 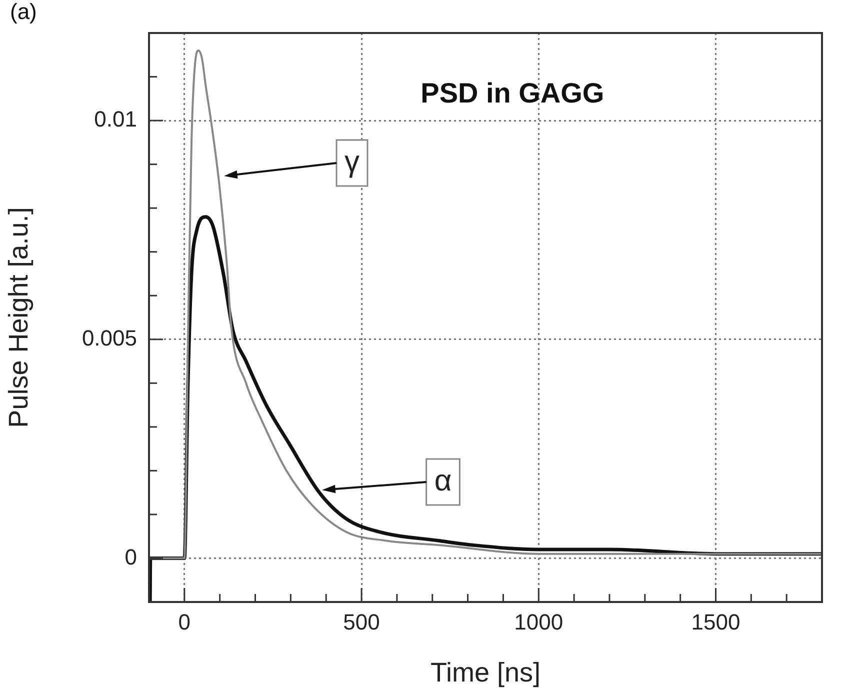 I want to click on y-tick-label: 0, so click(x=130, y=557).